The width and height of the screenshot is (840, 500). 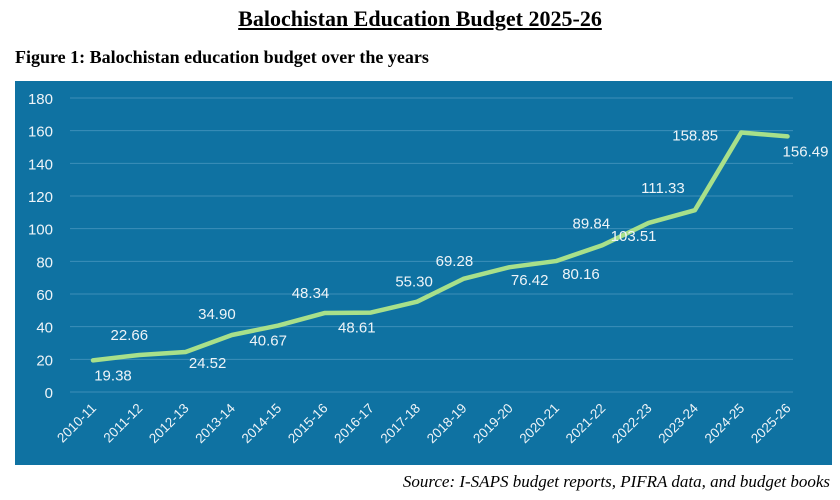 What do you see at coordinates (586, 424) in the screenshot?
I see `x-tick-label: 2021-22` at bounding box center [586, 424].